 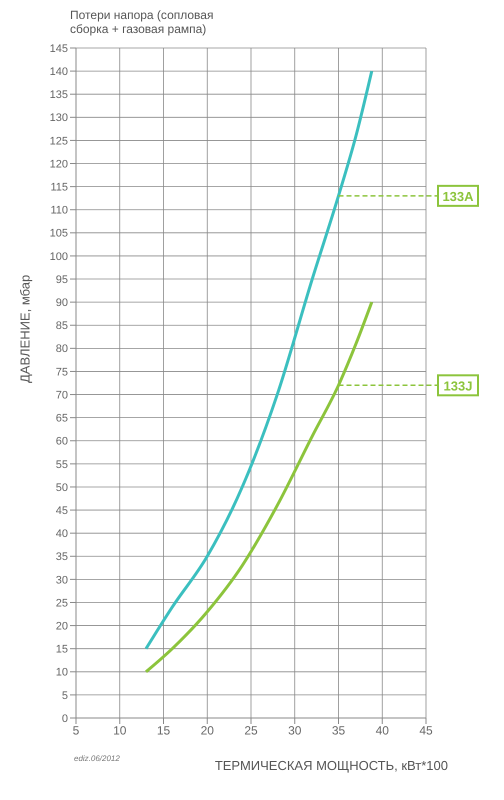 What do you see at coordinates (207, 731) in the screenshot?
I see `x-tick-label: 20` at bounding box center [207, 731].